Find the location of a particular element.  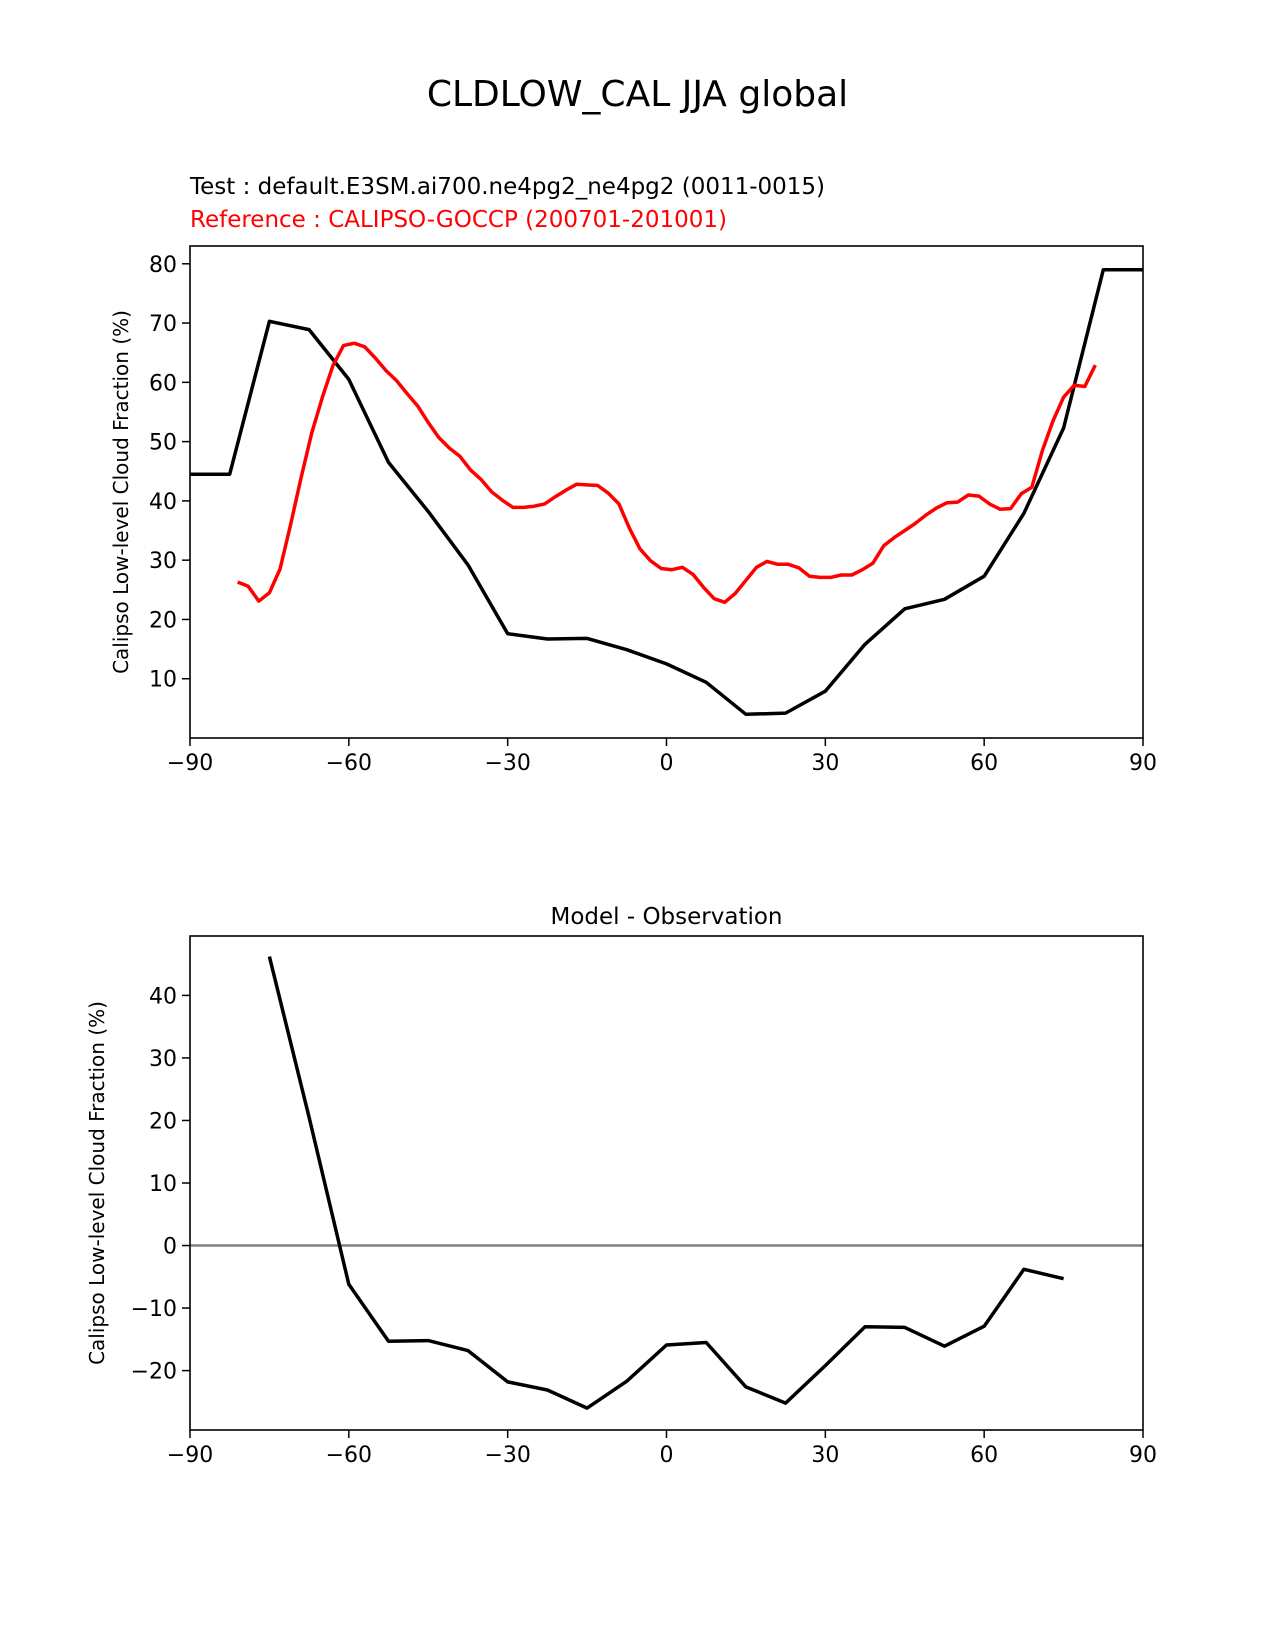

panel1-x-tick-label: 30 is located at coordinates (825, 763).